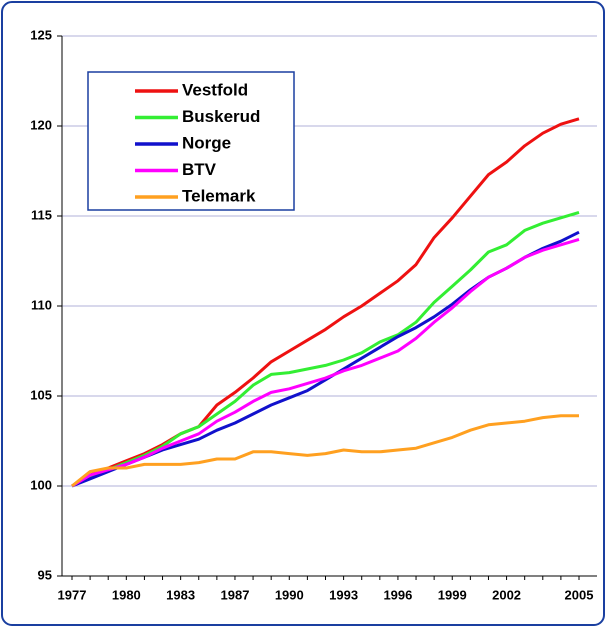 The width and height of the screenshot is (606, 632). Describe the element at coordinates (452, 594) in the screenshot. I see `x-tick-label: 1999` at that location.